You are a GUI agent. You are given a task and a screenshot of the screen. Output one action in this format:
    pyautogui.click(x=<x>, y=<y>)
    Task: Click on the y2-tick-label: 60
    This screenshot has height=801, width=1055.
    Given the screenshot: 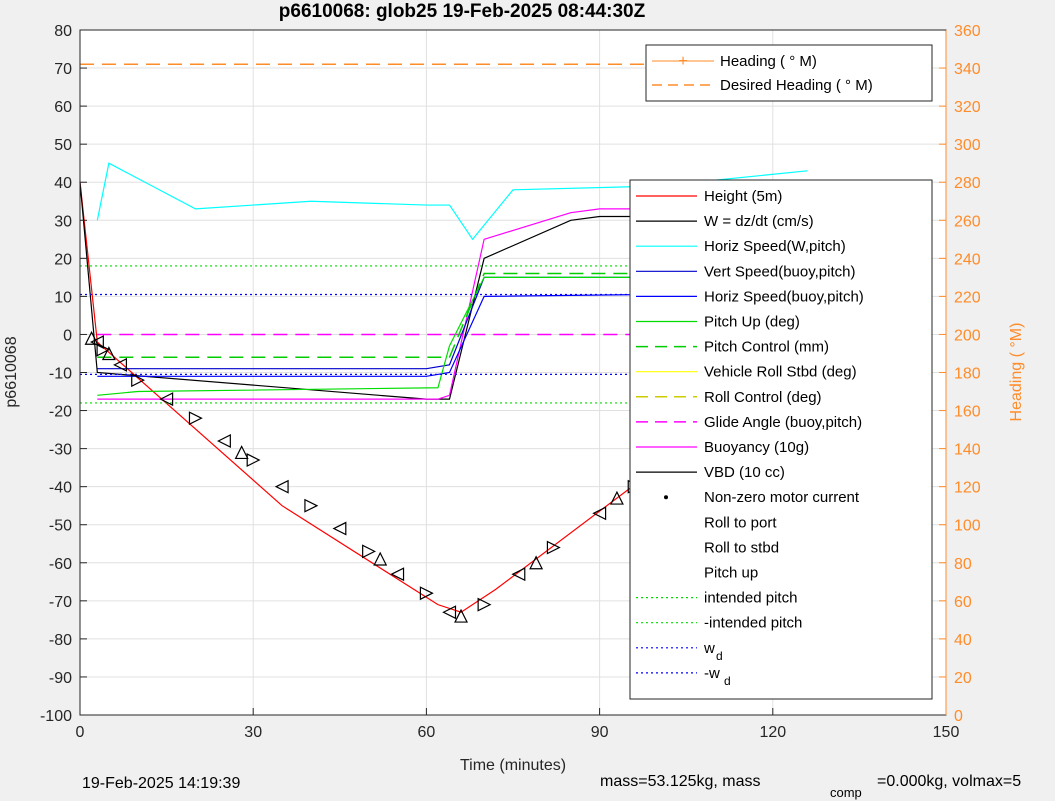 What is the action you would take?
    pyautogui.click(x=963, y=602)
    